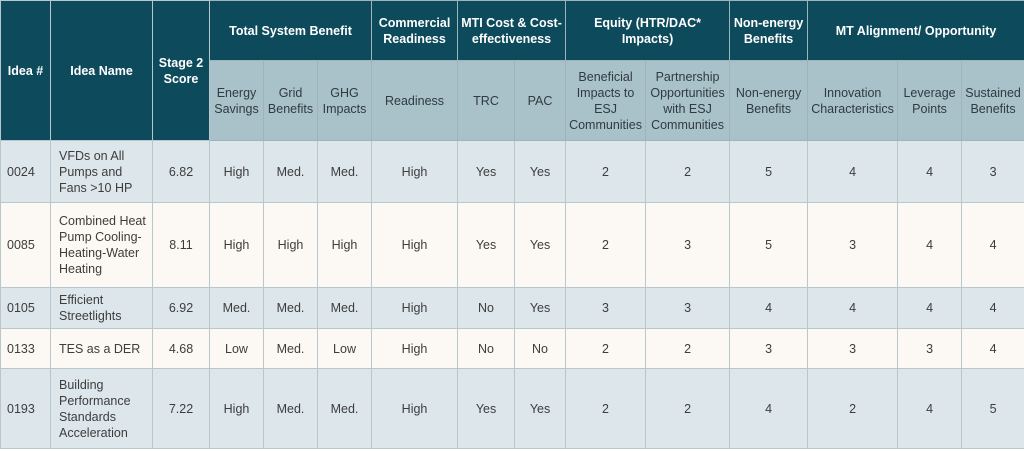  I want to click on subheader-beneficial-impacts: Beneficial Impacts to ESJ Communities, so click(606, 100).